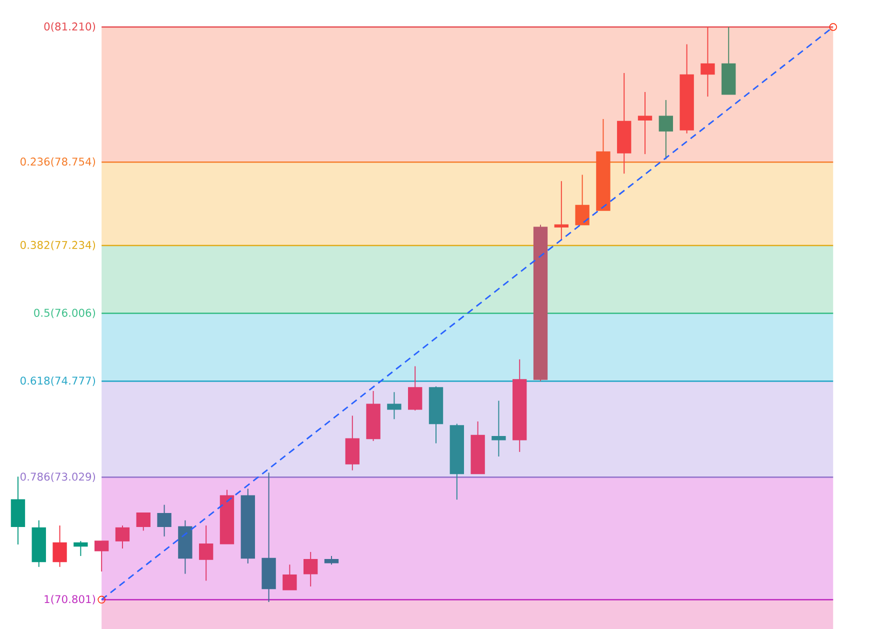 Image resolution: width=872 pixels, height=629 pixels. I want to click on annotation: 0.5(76.006), so click(65, 313).